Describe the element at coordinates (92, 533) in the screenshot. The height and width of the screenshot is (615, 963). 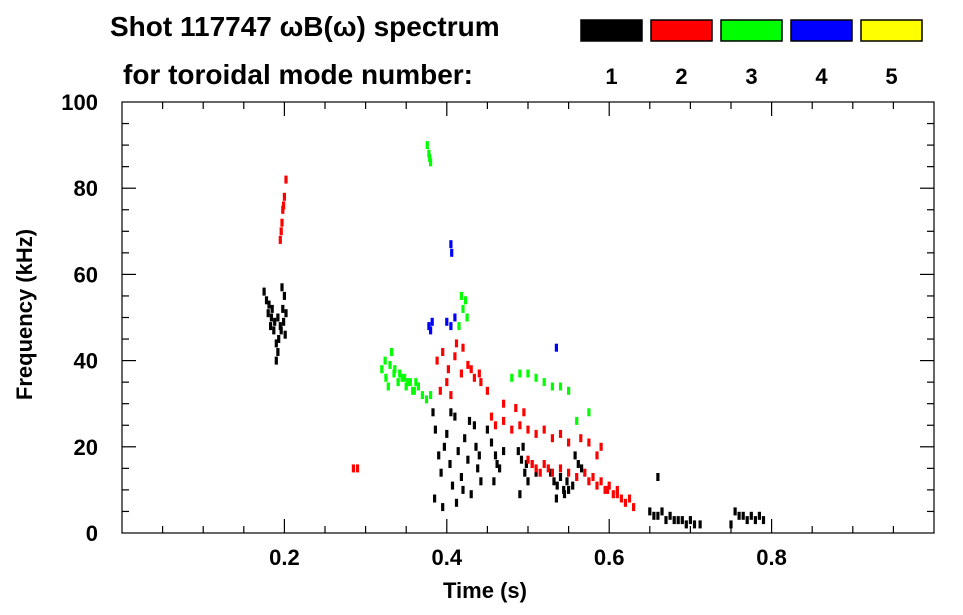
I see `y-tick-label: 0` at that location.